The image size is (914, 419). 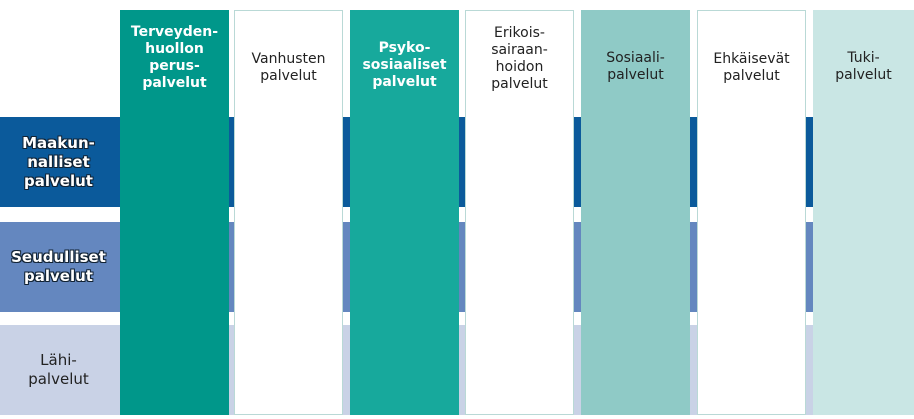 What do you see at coordinates (288, 59) in the screenshot?
I see `label-line: Vanhusten` at bounding box center [288, 59].